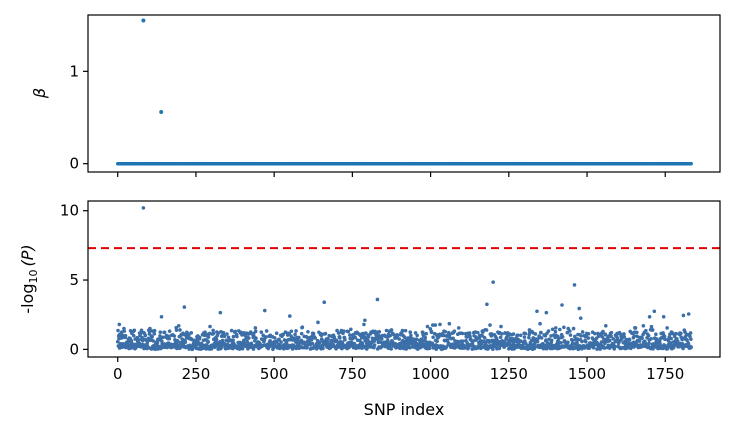 The image size is (735, 435). What do you see at coordinates (196, 374) in the screenshot?
I see `manhattan-x-tick-label: 250` at bounding box center [196, 374].